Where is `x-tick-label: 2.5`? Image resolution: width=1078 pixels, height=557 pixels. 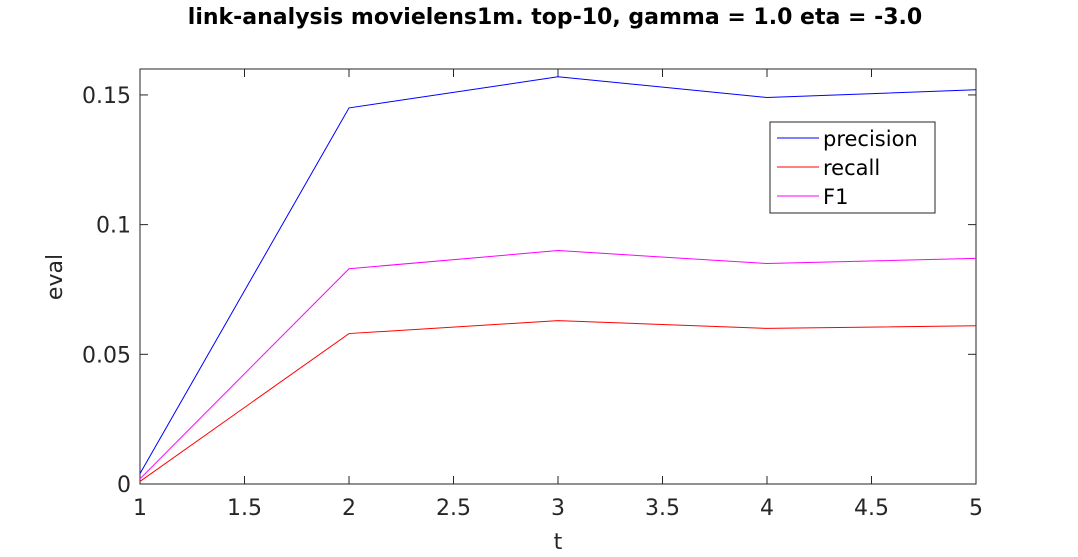
x-tick-label: 2.5 is located at coordinates (453, 508).